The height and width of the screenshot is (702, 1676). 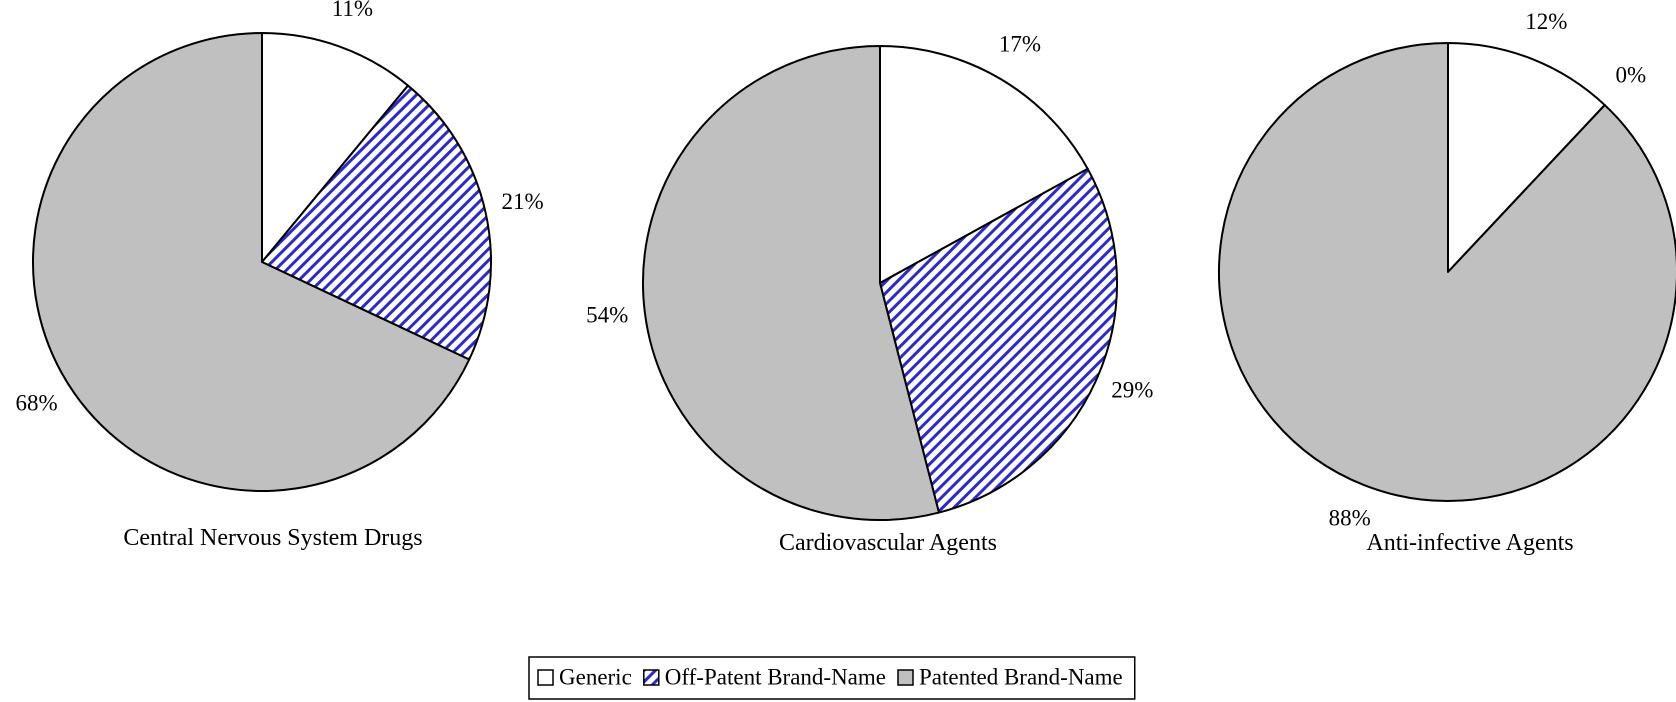 I want to click on legend-label: Generic, so click(x=595, y=676).